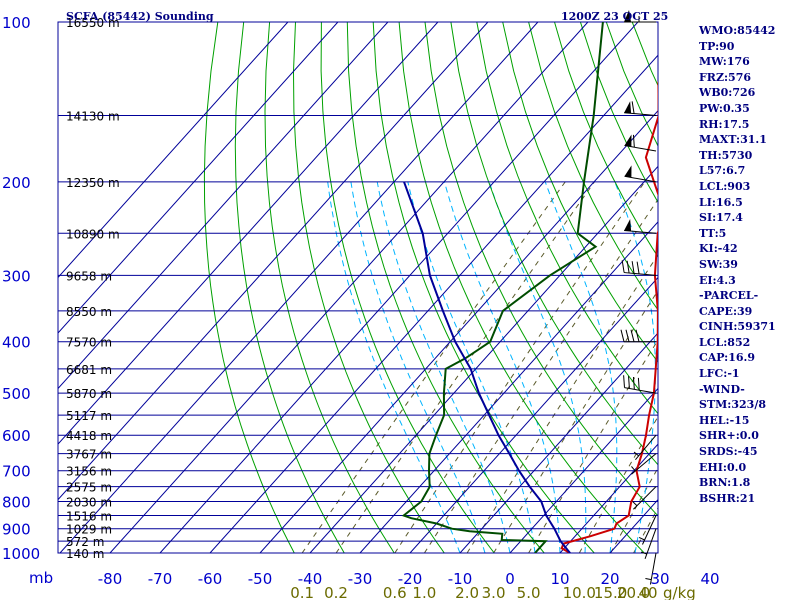 The image size is (800, 600). I want to click on pressure-tick-label: 600, so click(16, 436).